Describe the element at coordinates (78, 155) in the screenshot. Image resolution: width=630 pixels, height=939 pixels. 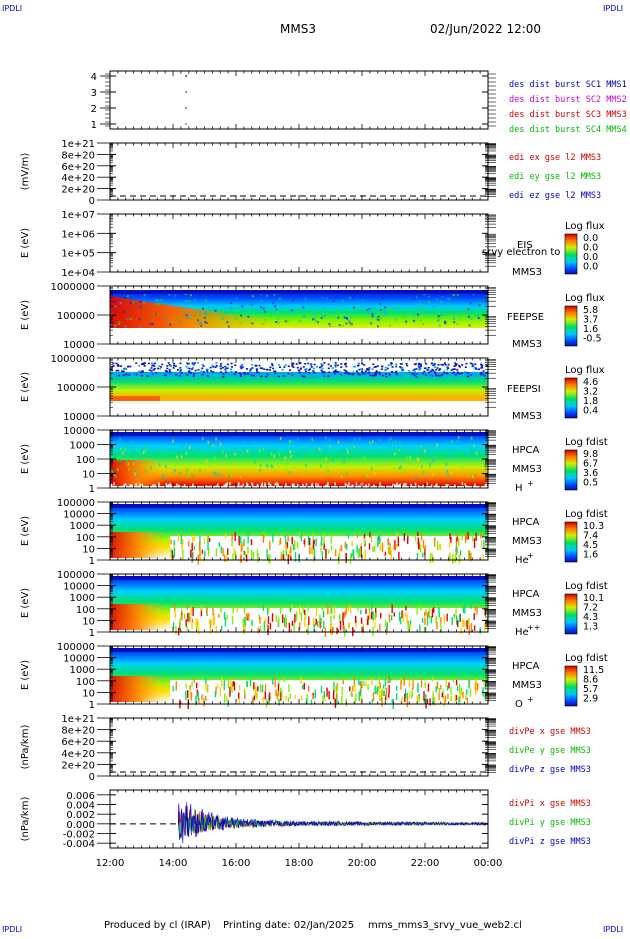
I see `edi-tick-label: 8e+20` at that location.